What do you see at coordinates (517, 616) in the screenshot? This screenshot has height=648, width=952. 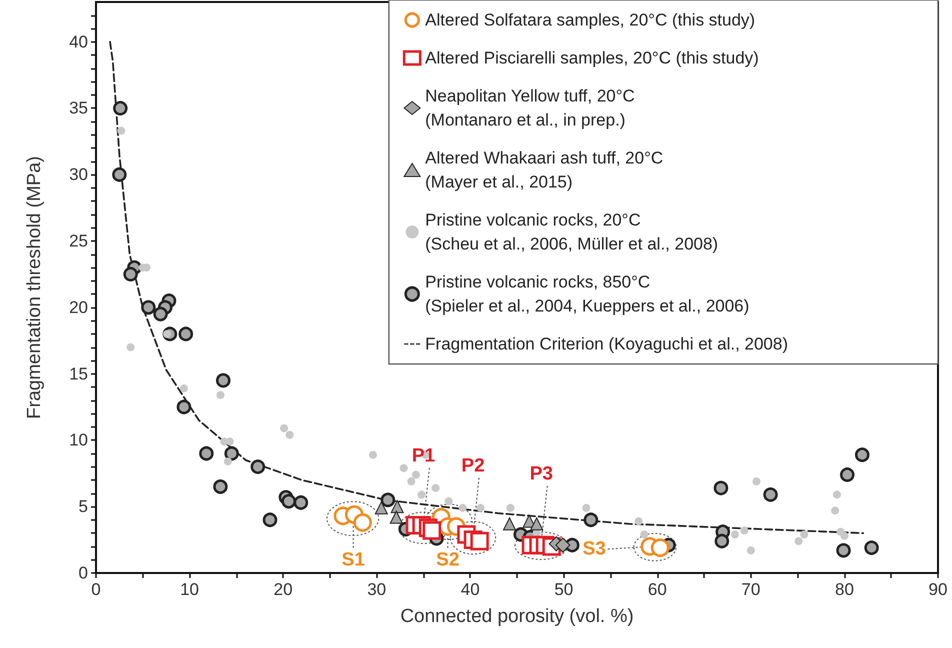 I see `x-axis-title: Connected porosity (vol. %)` at bounding box center [517, 616].